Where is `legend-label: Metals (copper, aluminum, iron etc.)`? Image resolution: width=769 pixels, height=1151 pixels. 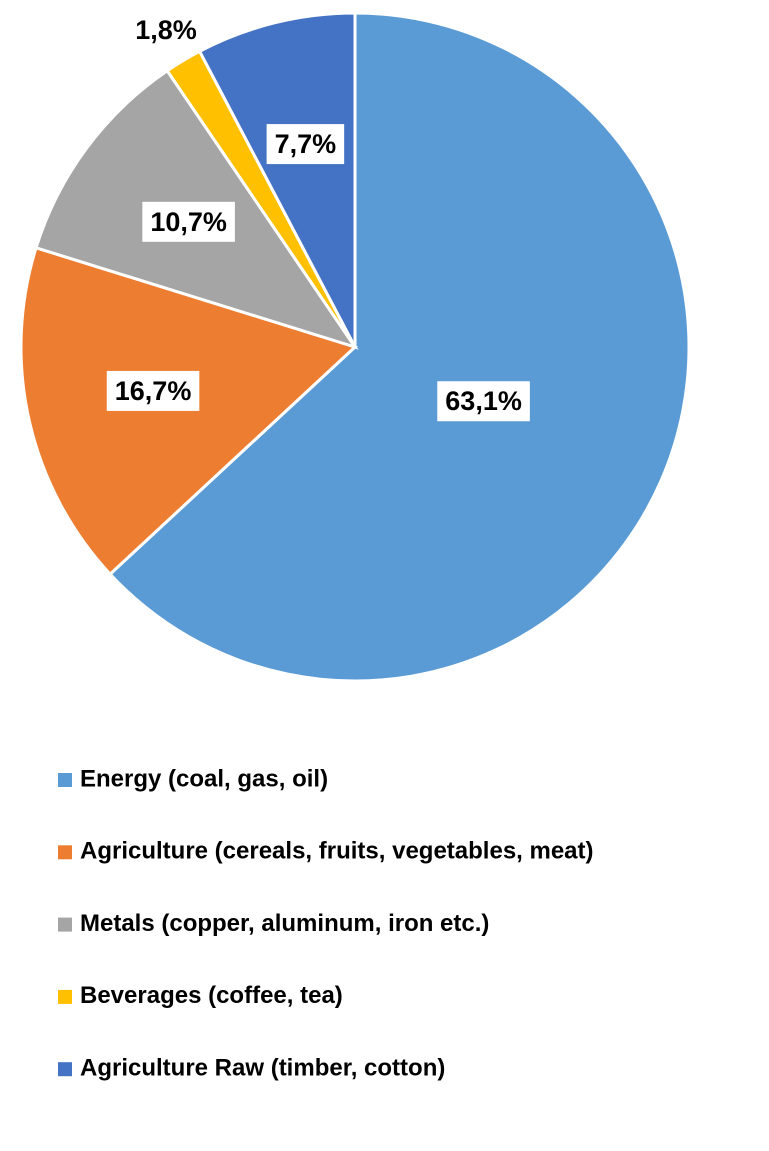 legend-label: Metals (copper, aluminum, iron etc.) is located at coordinates (284, 923).